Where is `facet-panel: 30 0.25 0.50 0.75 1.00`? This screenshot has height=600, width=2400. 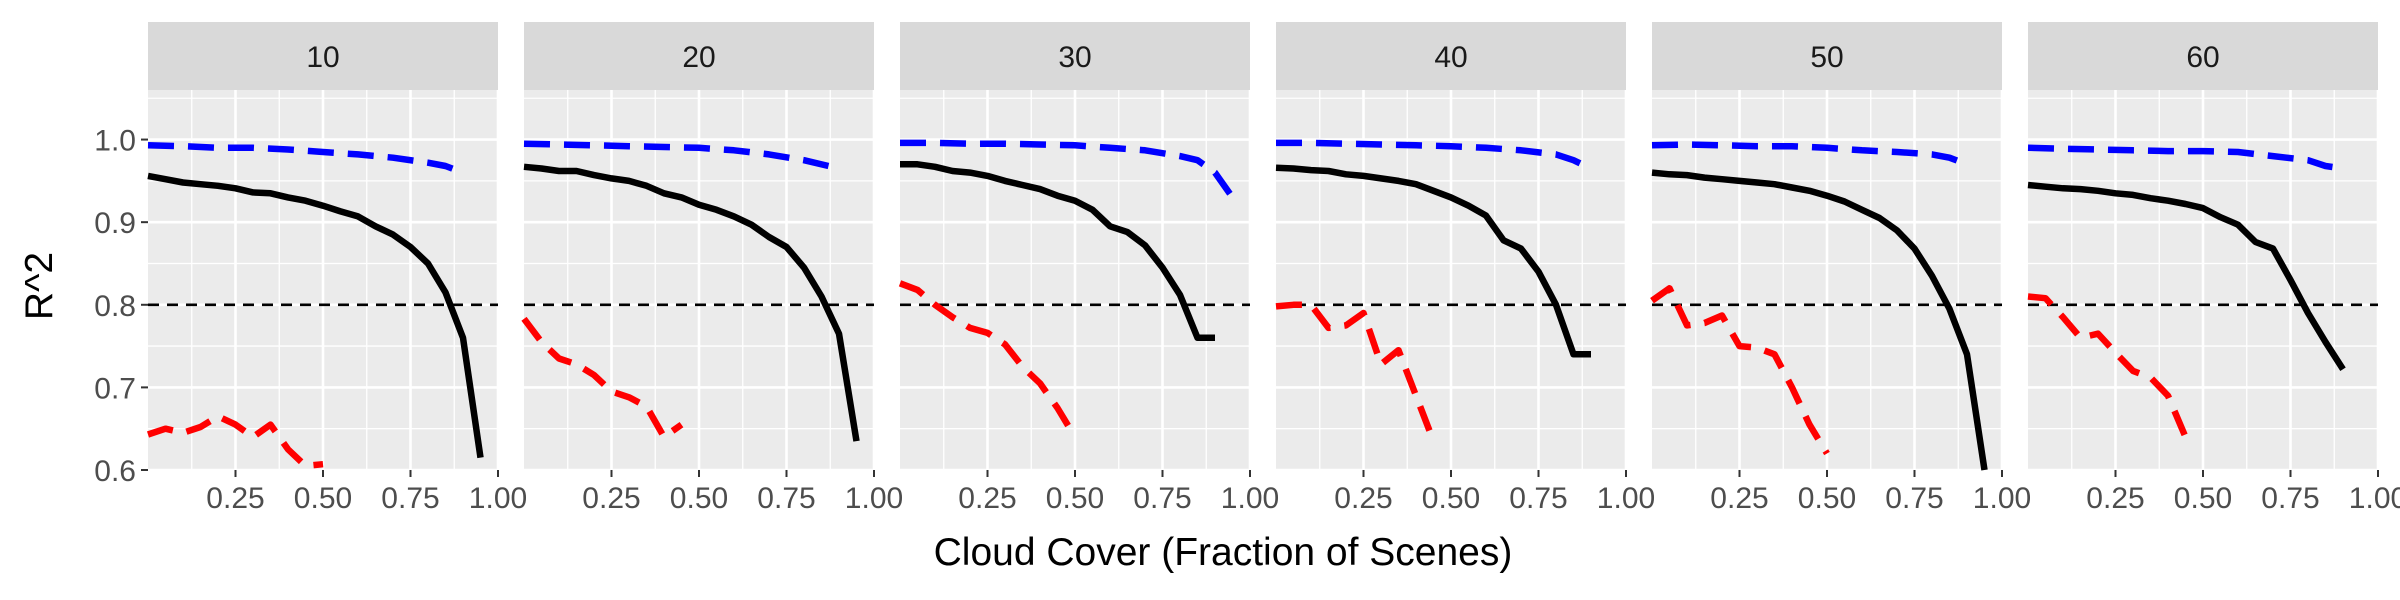
facet-panel: 30 0.25 0.50 0.75 1.00 is located at coordinates (1088, 268).